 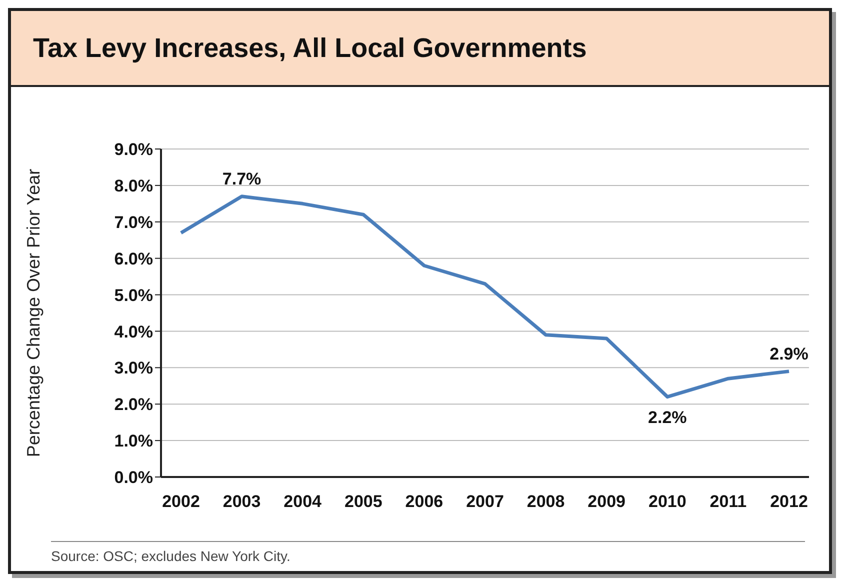 I want to click on y-tick-label: 9.0%, so click(x=133, y=150).